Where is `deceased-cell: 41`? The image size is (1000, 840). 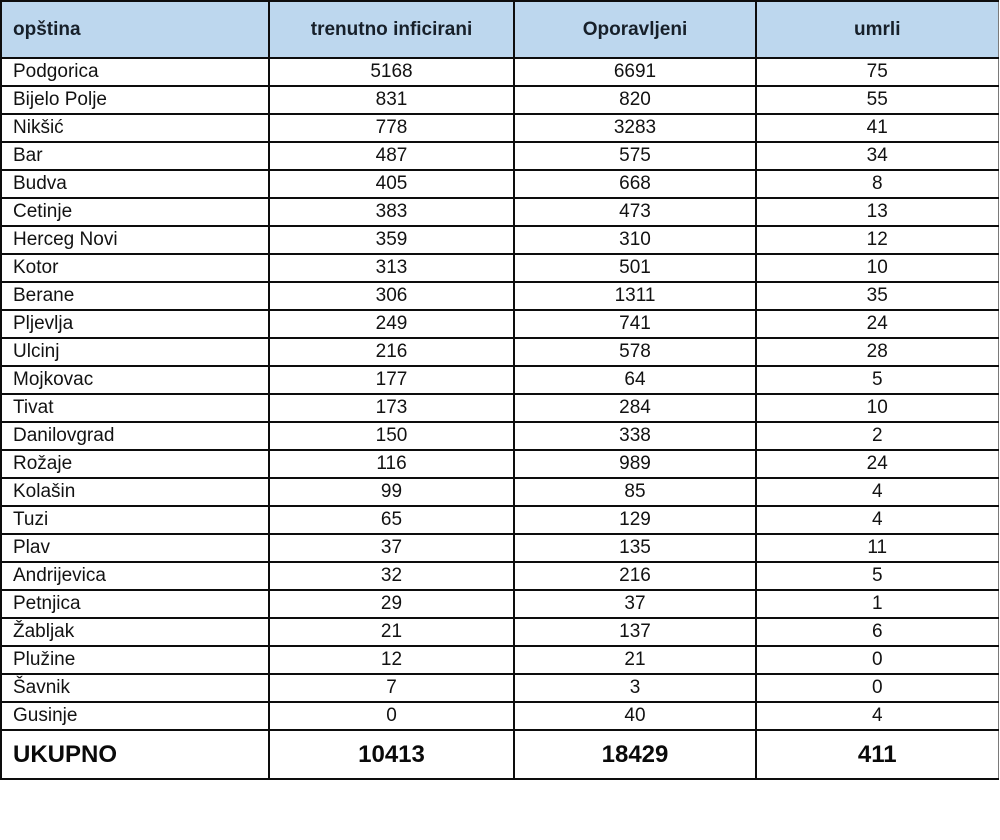
deceased-cell: 41 is located at coordinates (877, 128).